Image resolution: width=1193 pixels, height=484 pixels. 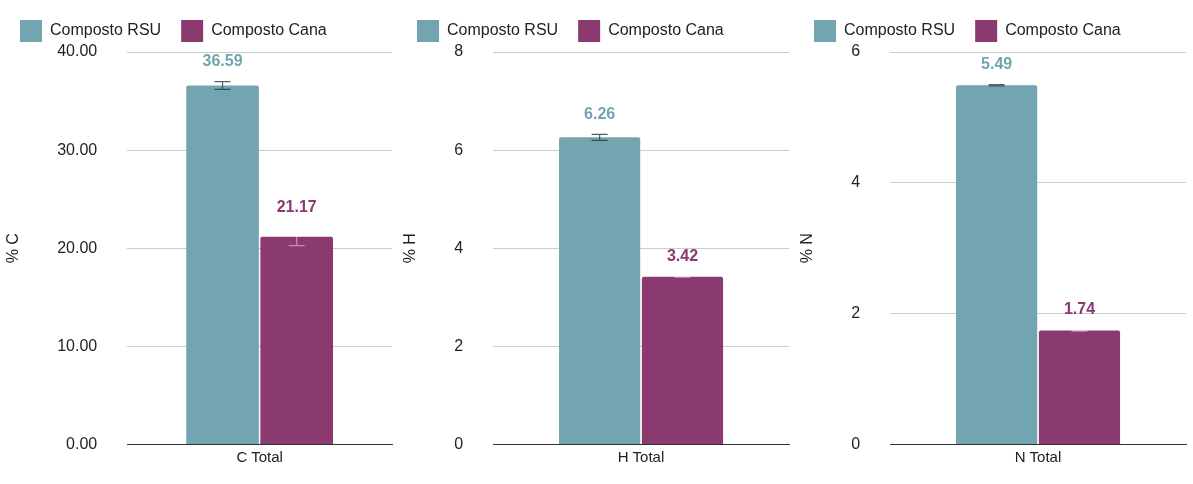 What do you see at coordinates (13, 248) in the screenshot?
I see `y-axis-title: % C` at bounding box center [13, 248].